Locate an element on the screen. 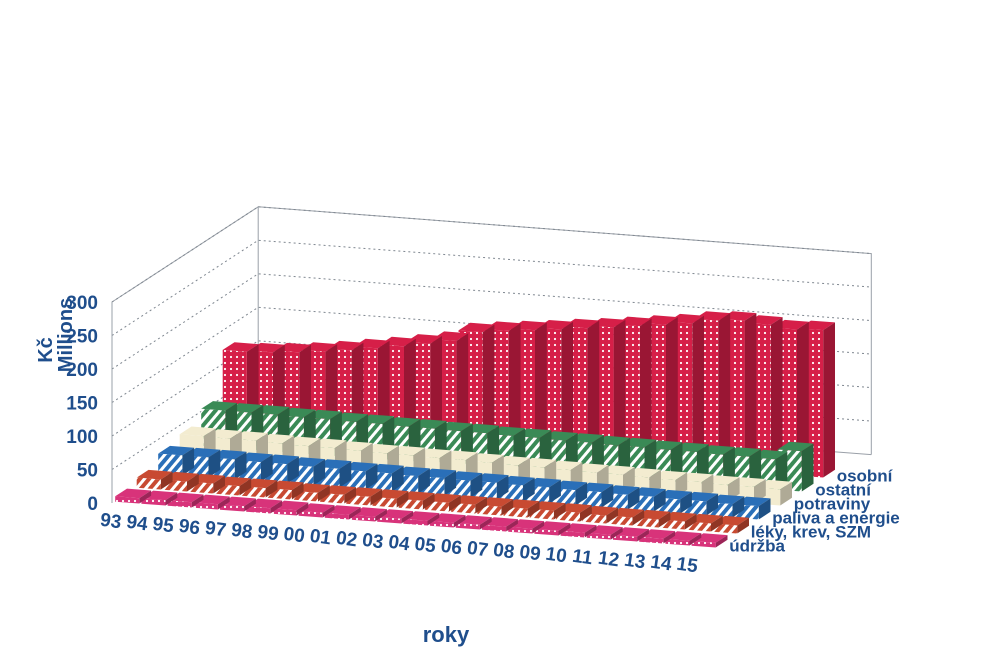 The width and height of the screenshot is (998, 671). gridline is located at coordinates (491, 254).